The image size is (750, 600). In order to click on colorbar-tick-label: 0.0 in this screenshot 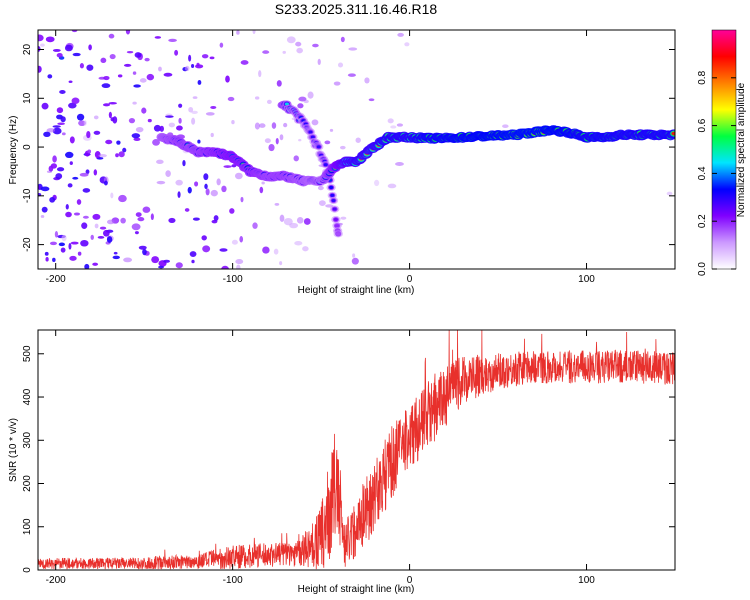, I will do `click(702, 269)`.